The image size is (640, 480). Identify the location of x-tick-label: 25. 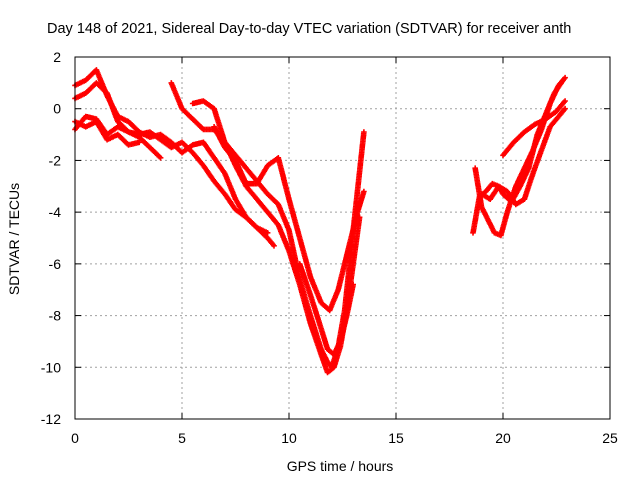
(610, 438).